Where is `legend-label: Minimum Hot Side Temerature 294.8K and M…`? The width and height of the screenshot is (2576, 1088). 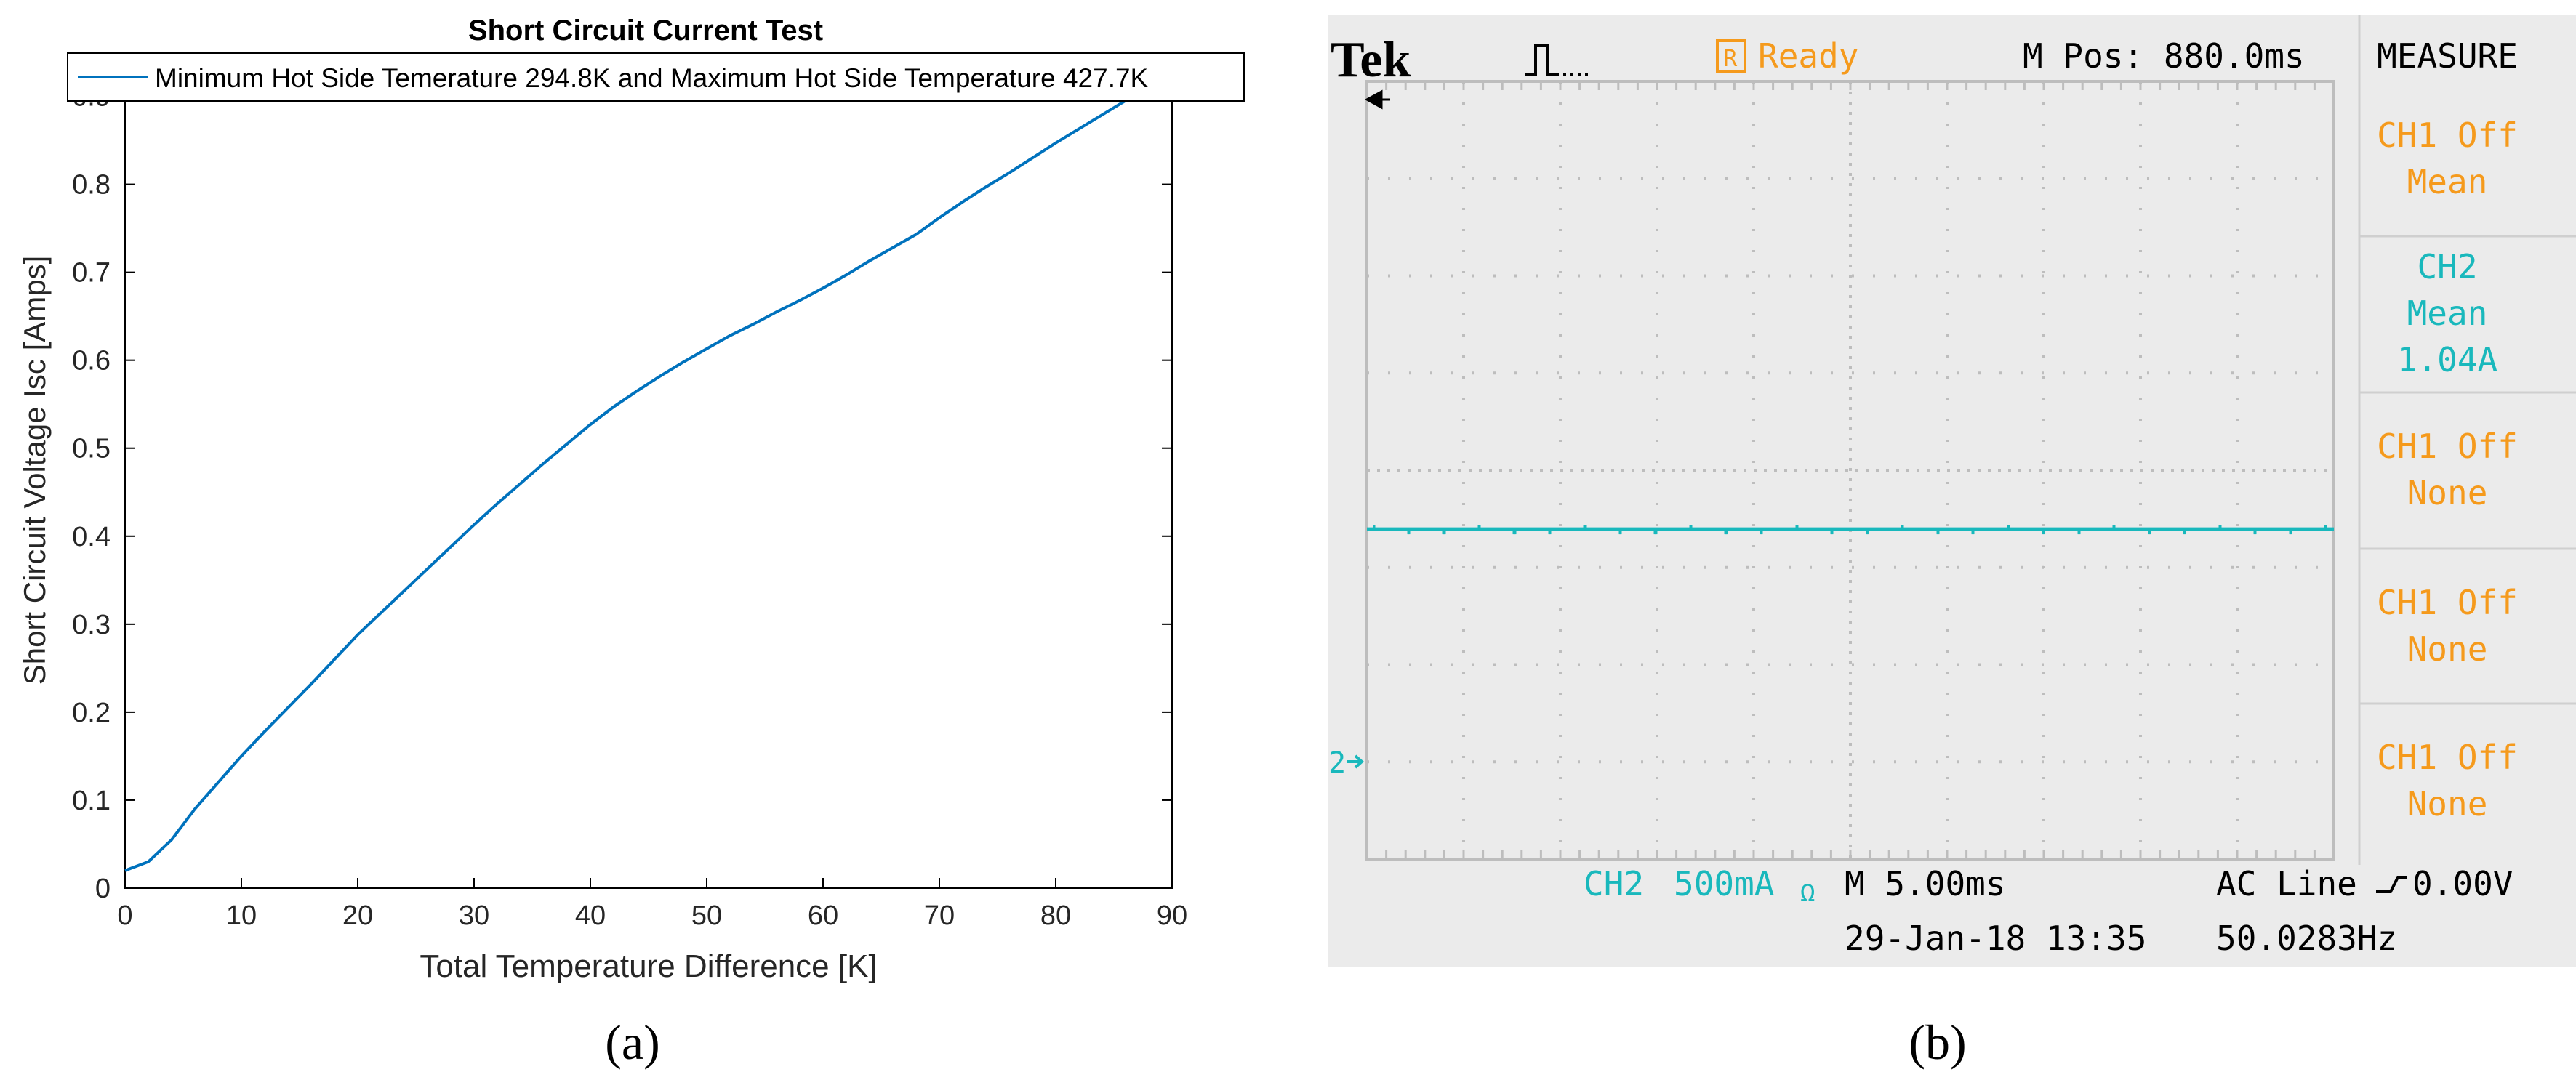 legend-label: Minimum Hot Side Temerature 294.8K and M… is located at coordinates (652, 78).